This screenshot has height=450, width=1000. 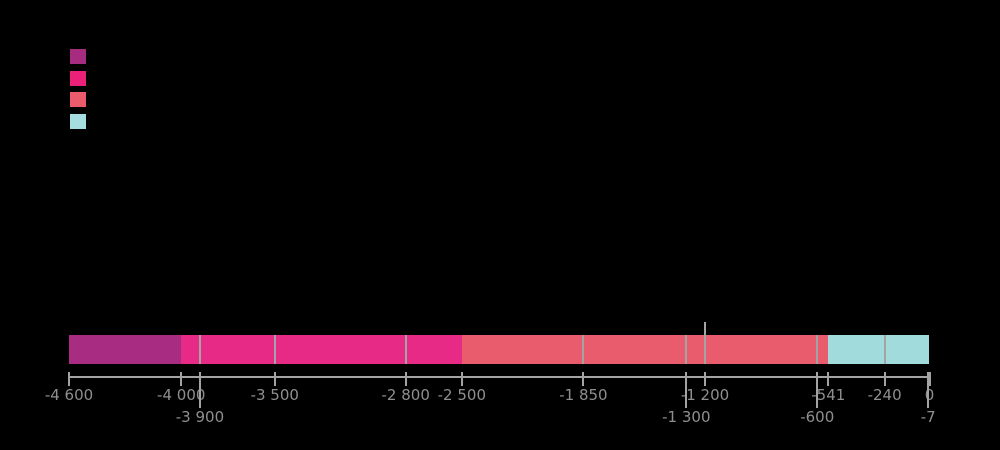 I want to click on axis-tick-label-row1: -2 500, so click(x=462, y=395).